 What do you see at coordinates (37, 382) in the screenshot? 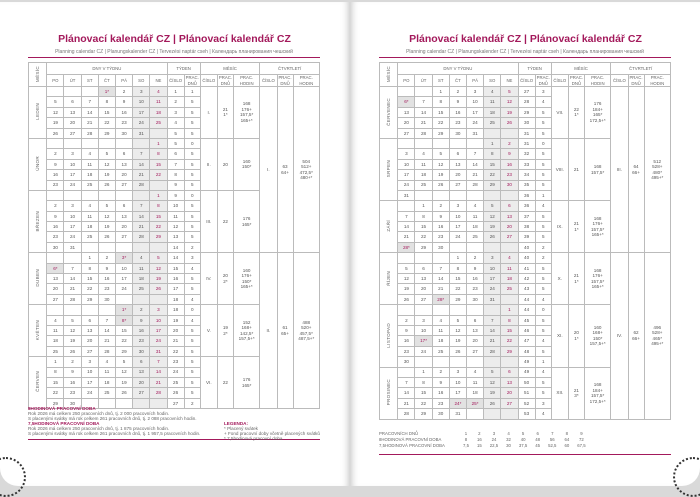
I see `month-name: ČERVEN` at bounding box center [37, 382].